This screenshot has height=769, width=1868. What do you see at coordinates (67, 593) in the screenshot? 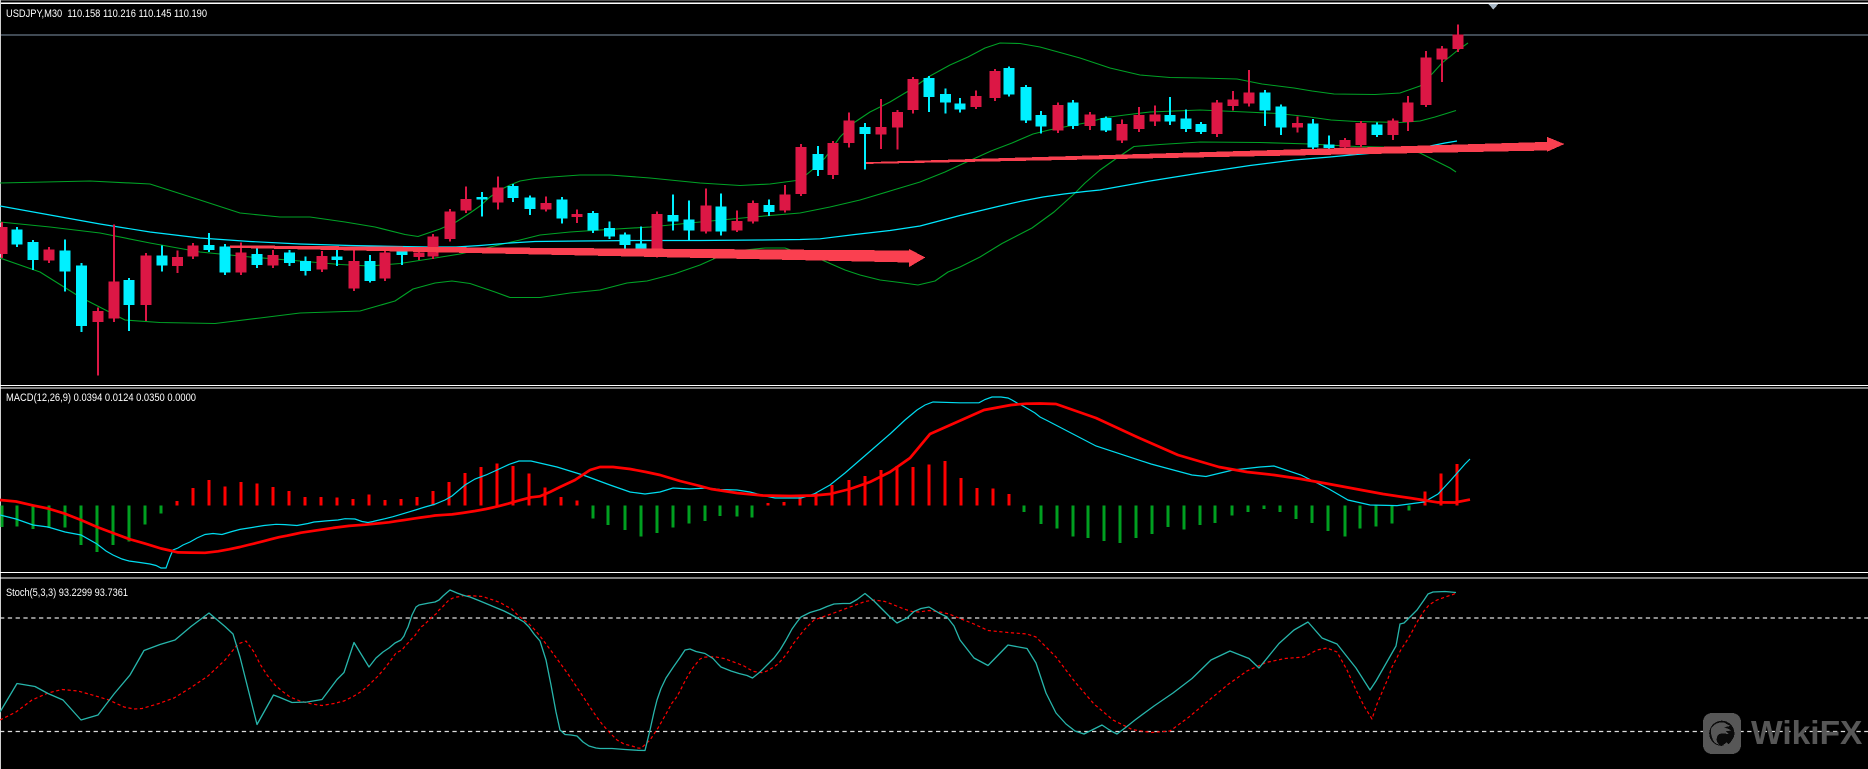
I see `svg-text: Stoch(5,3,3) 93.2299 93.7361` at bounding box center [67, 593].